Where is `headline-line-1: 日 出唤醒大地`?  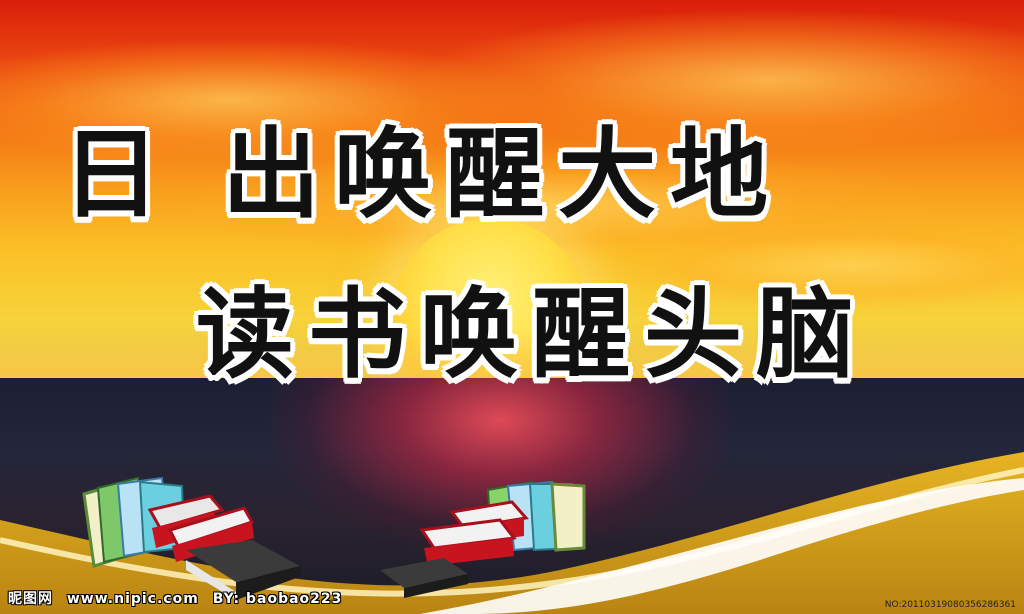
headline-line-1: 日 出唤醒大地 is located at coordinates (422, 174).